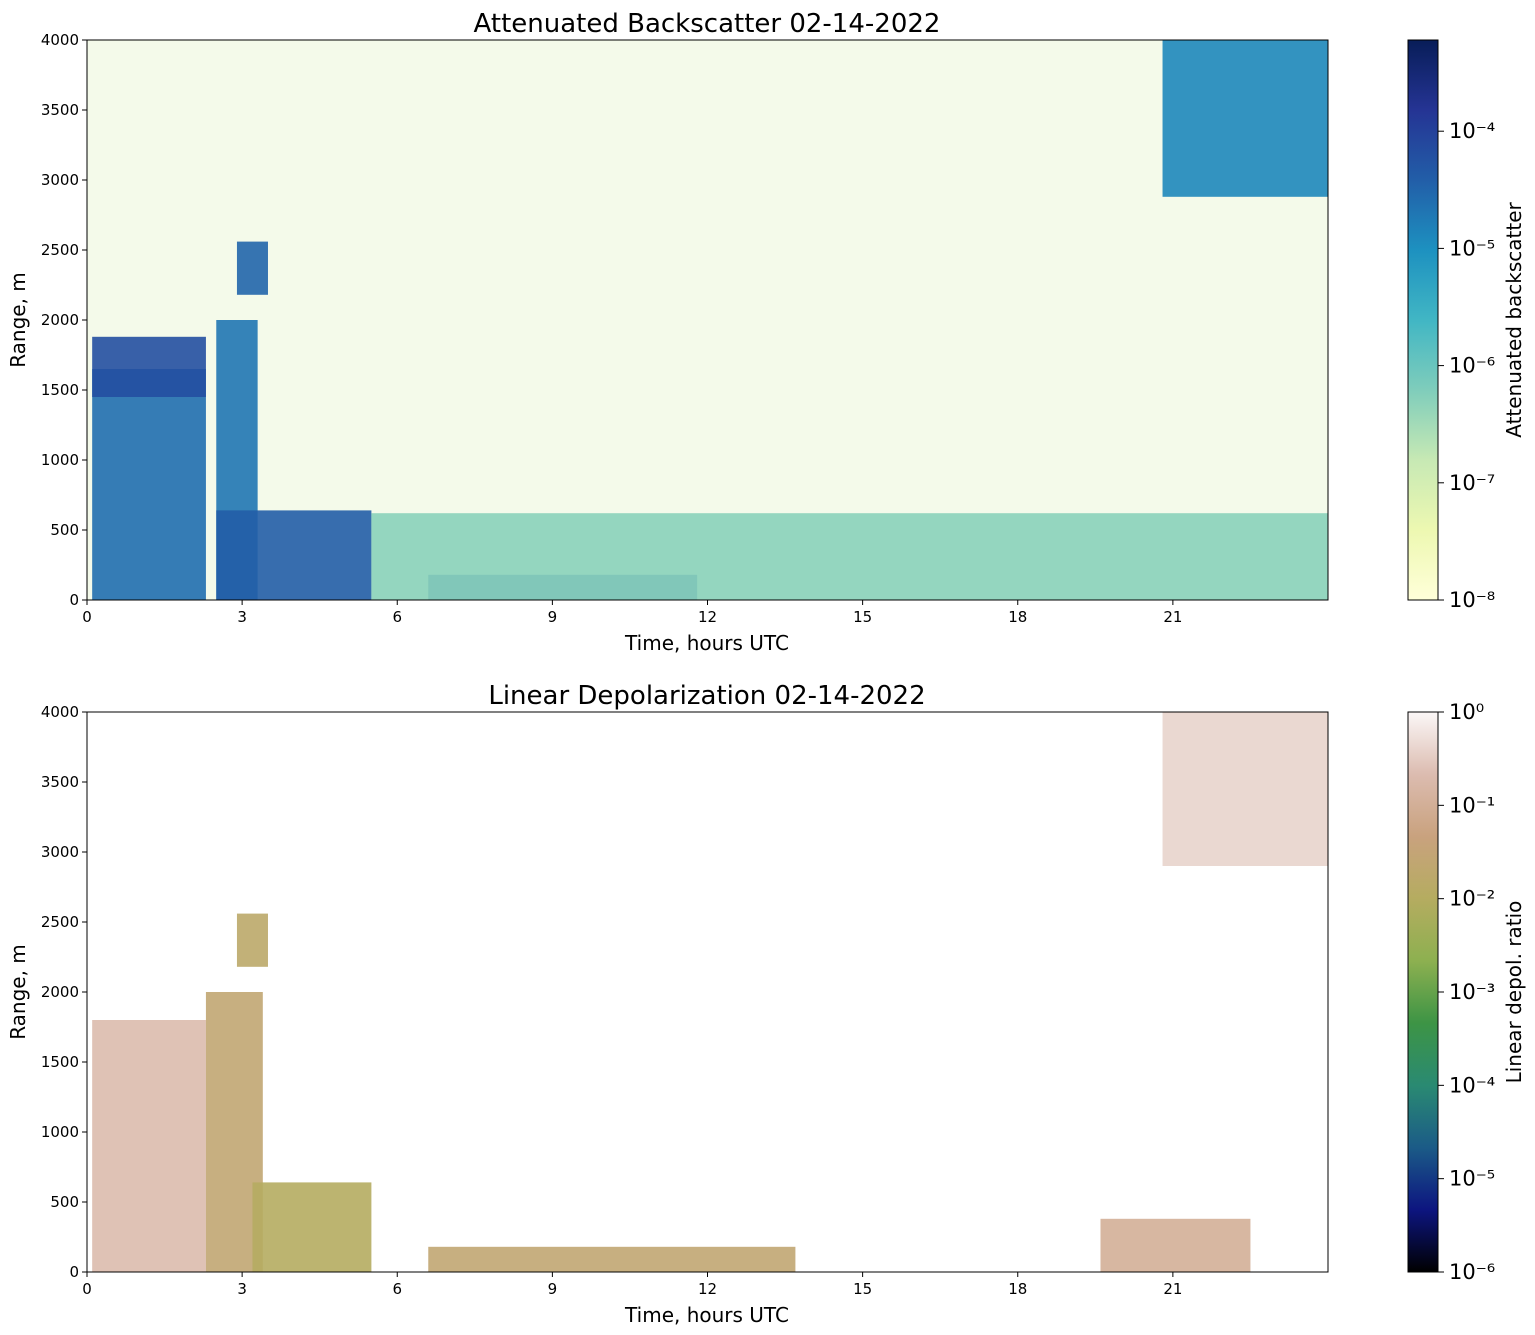 This screenshot has height=1335, width=1535. I want to click on backscatter-x-label: Time, hours UTC, so click(706, 643).